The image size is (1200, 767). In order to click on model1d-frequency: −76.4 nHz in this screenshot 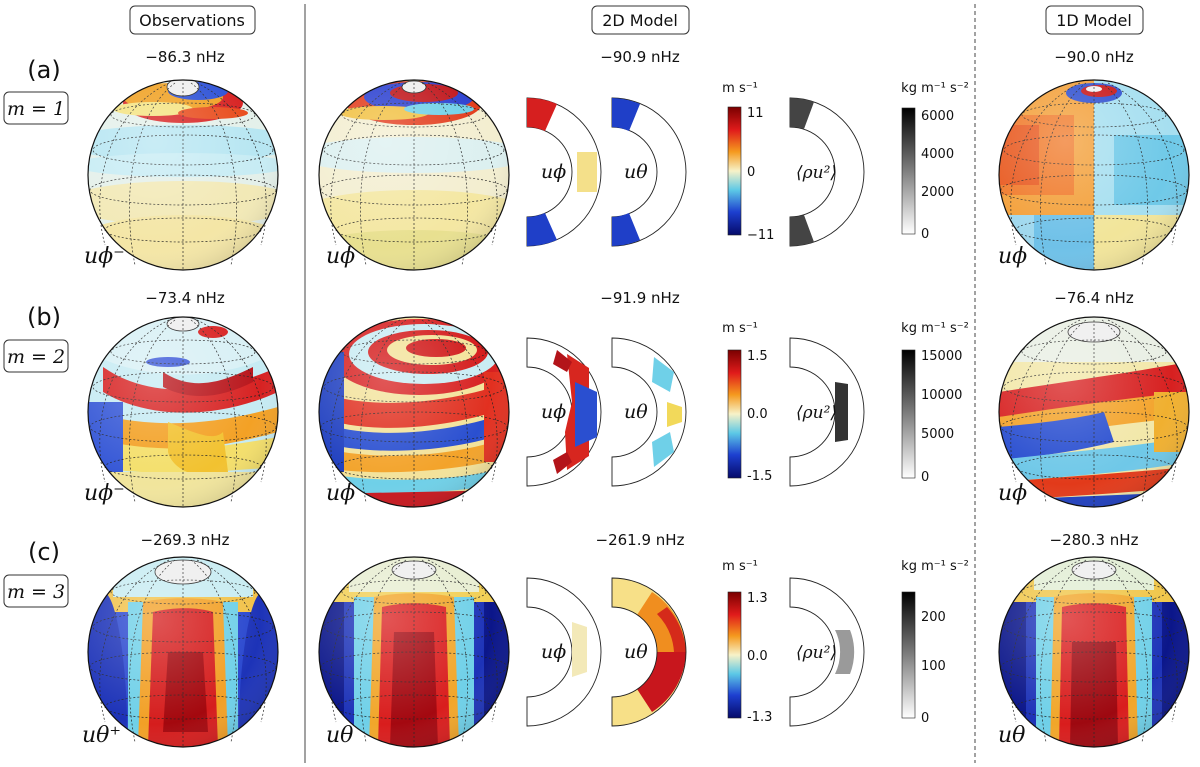, I will do `click(1094, 298)`.